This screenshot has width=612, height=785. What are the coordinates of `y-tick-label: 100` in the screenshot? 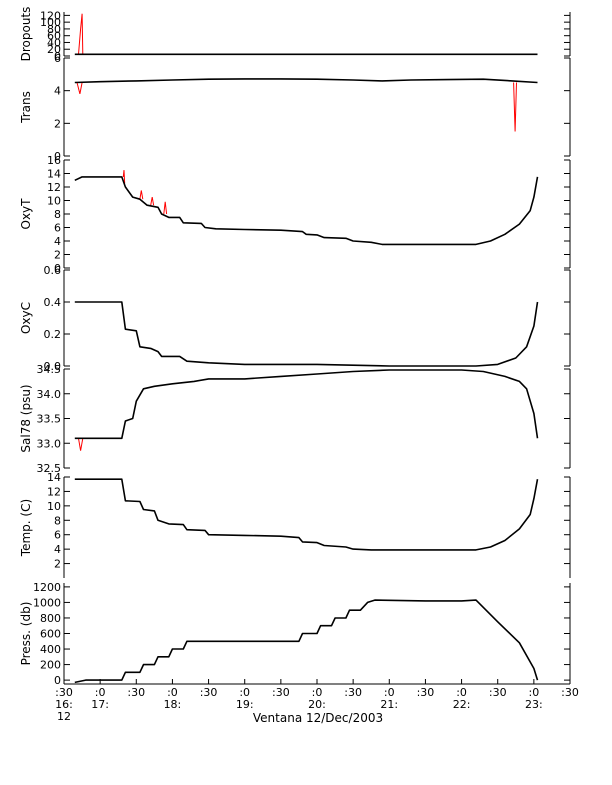 It's located at (50, 22).